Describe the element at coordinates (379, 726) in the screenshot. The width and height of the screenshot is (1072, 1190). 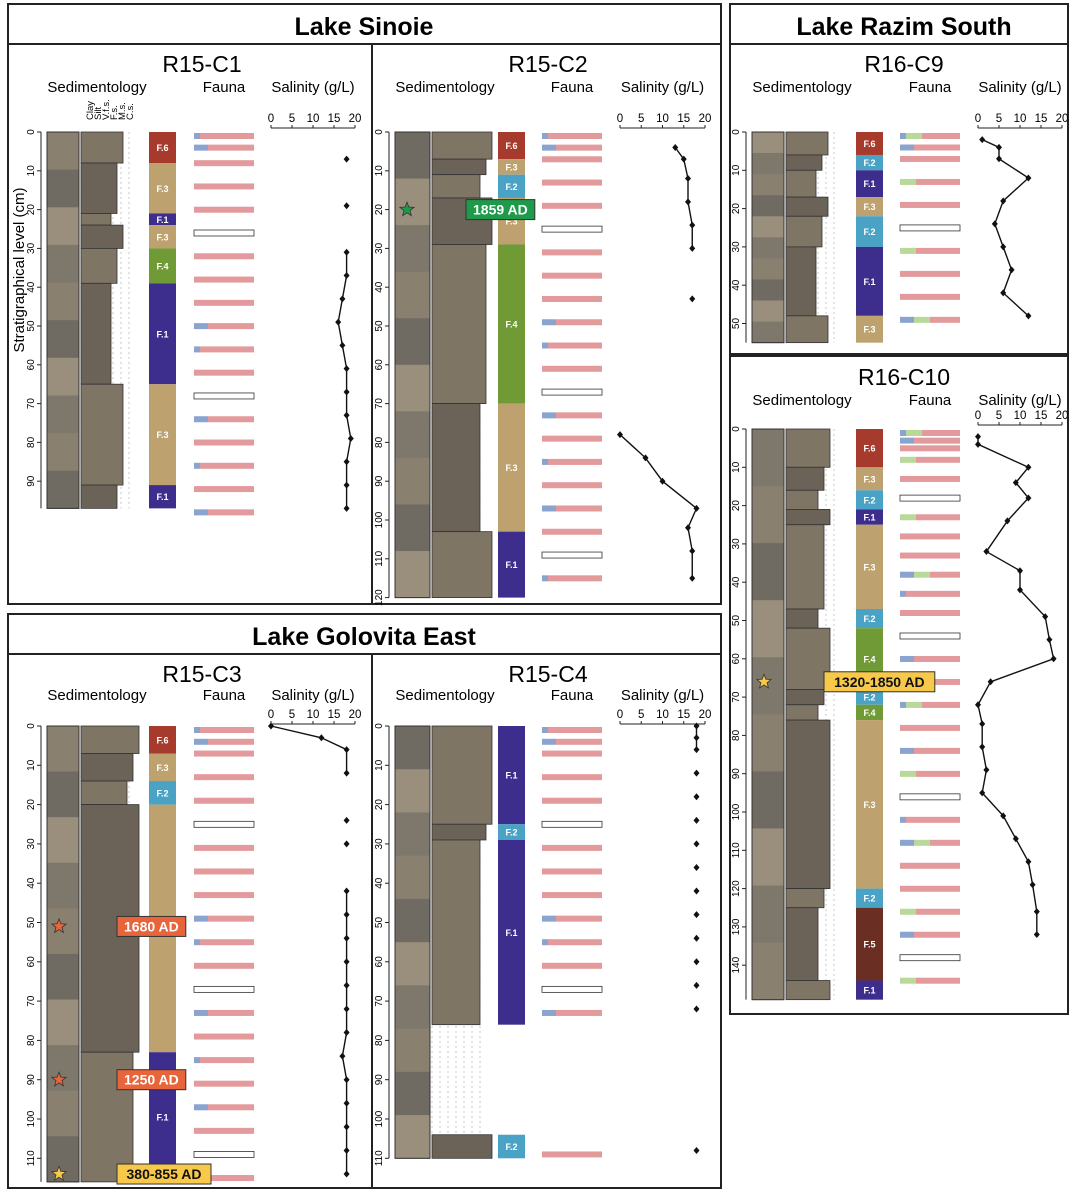
I see `depth-tick-label: 0` at that location.